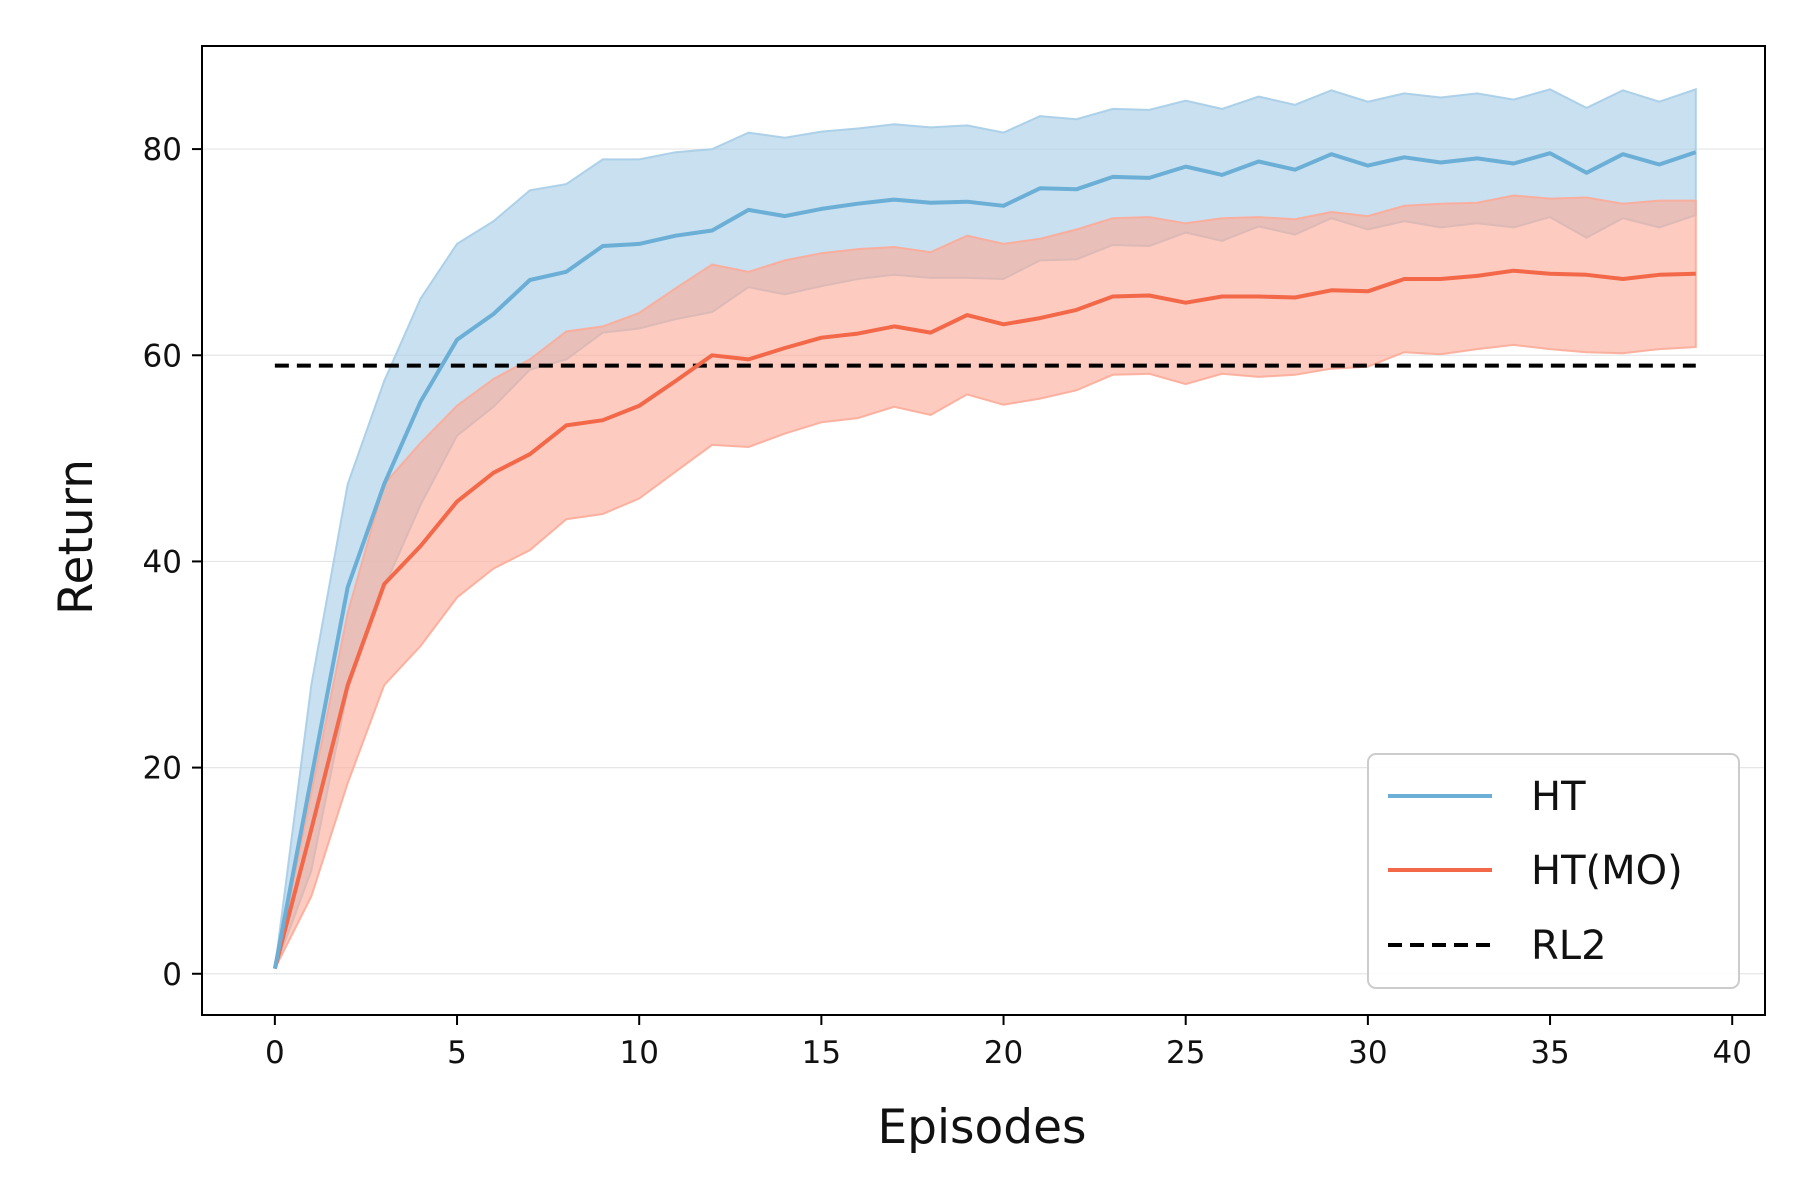  I want to click on x-tick-label-0: 0, so click(275, 1053).